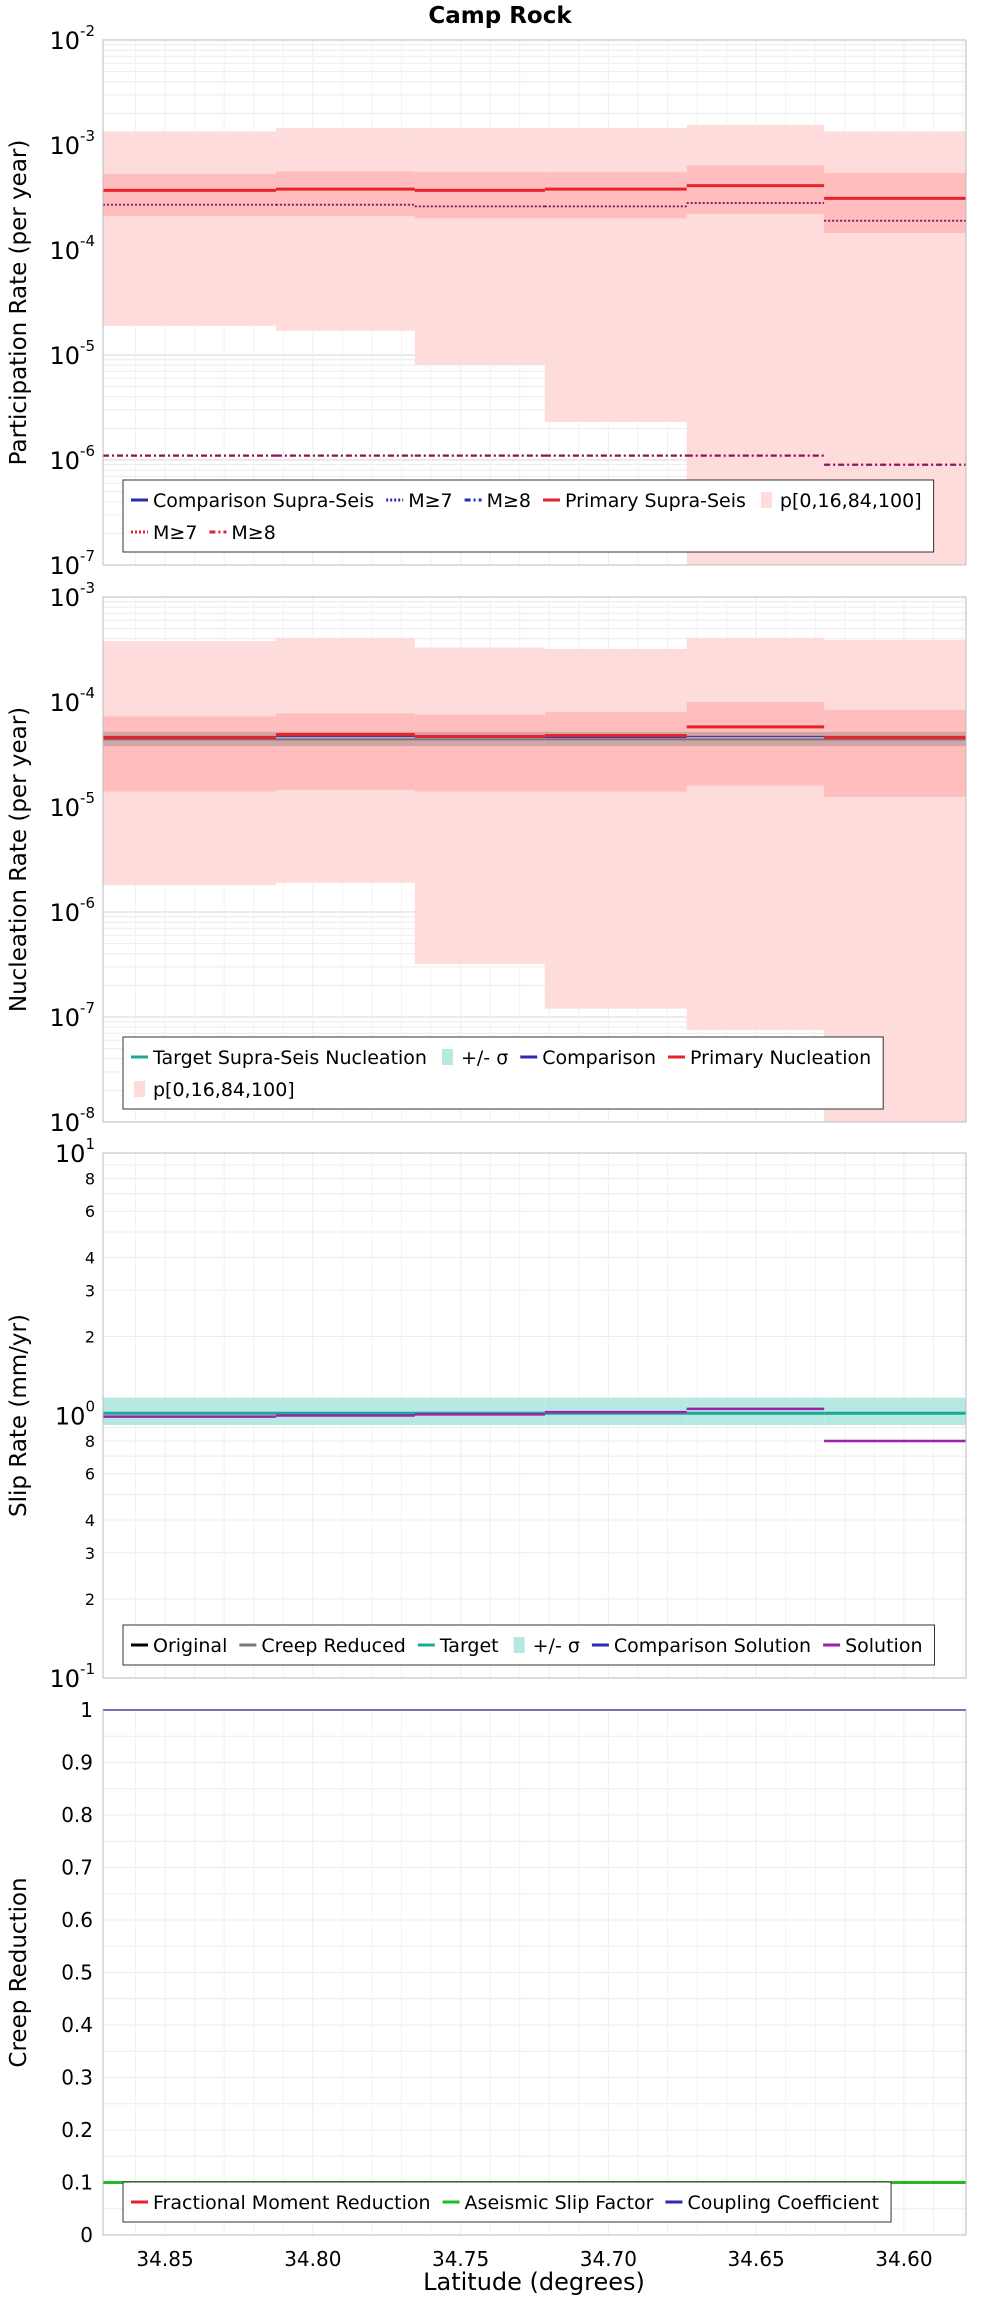 The width and height of the screenshot is (1000, 2300). What do you see at coordinates (72, 143) in the screenshot?
I see `y-tick-label: 10⁻³` at bounding box center [72, 143].